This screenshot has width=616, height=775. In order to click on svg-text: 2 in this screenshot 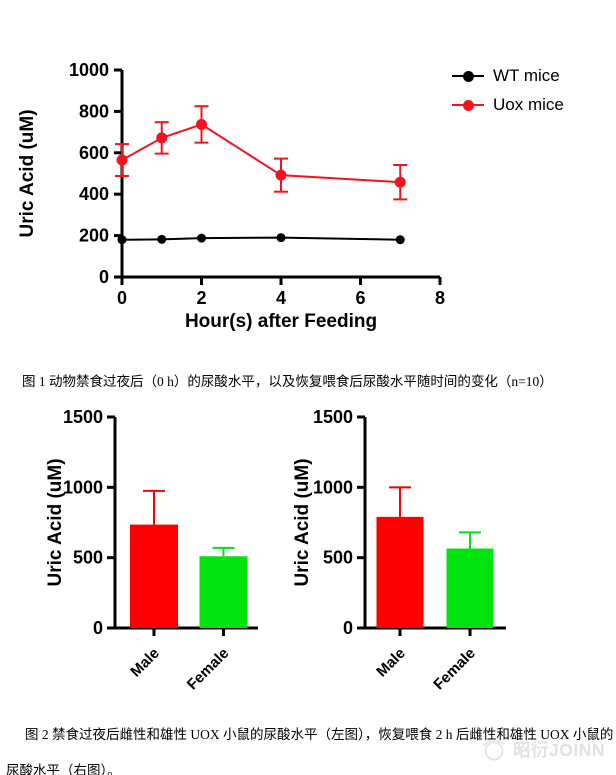, I will do `click(201, 298)`.